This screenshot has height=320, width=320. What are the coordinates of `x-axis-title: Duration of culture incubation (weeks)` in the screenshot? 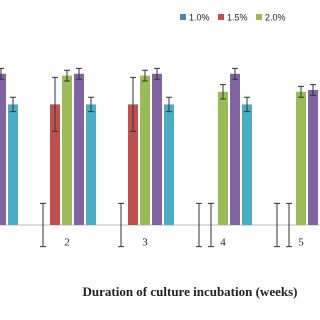 It's located at (190, 291).